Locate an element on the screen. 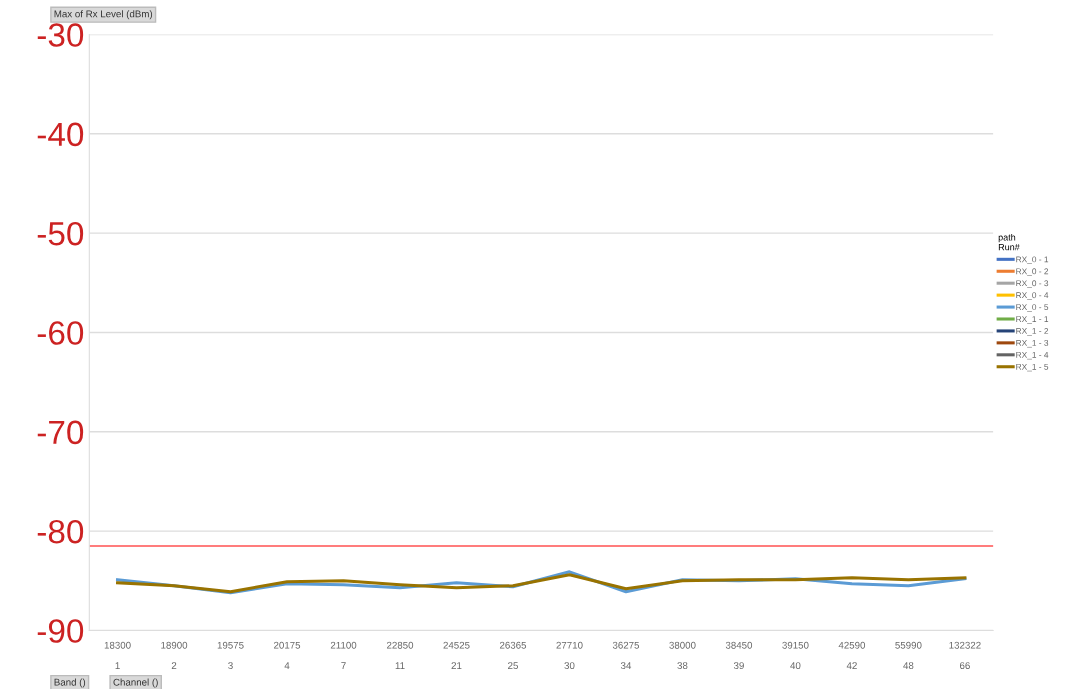 The width and height of the screenshot is (1076, 689). category-label: 36275 34 is located at coordinates (626, 655).